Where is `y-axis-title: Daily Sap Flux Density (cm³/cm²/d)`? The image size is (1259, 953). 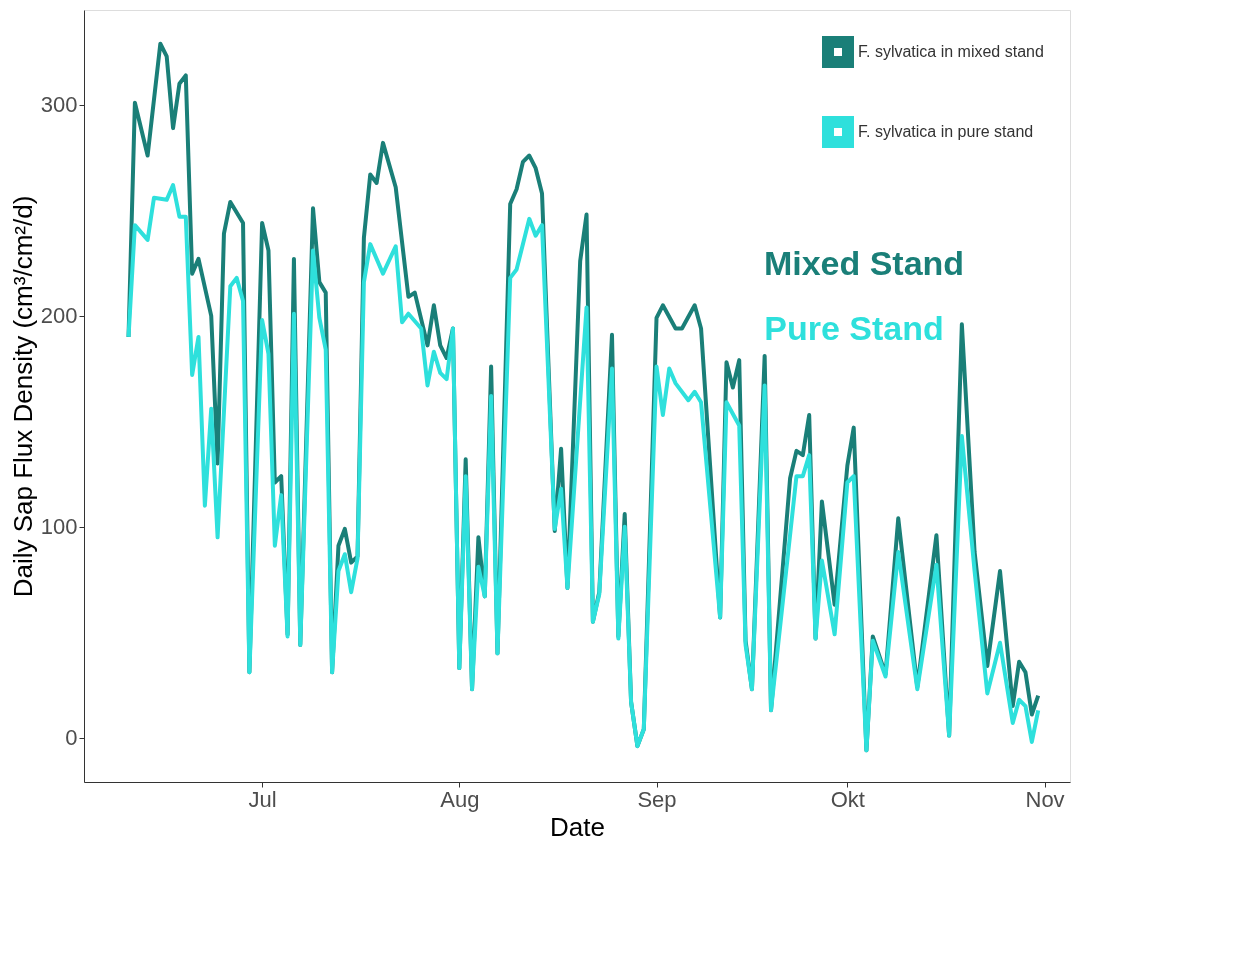 y-axis-title: Daily Sap Flux Density (cm³/cm²/d) is located at coordinates (22, 396).